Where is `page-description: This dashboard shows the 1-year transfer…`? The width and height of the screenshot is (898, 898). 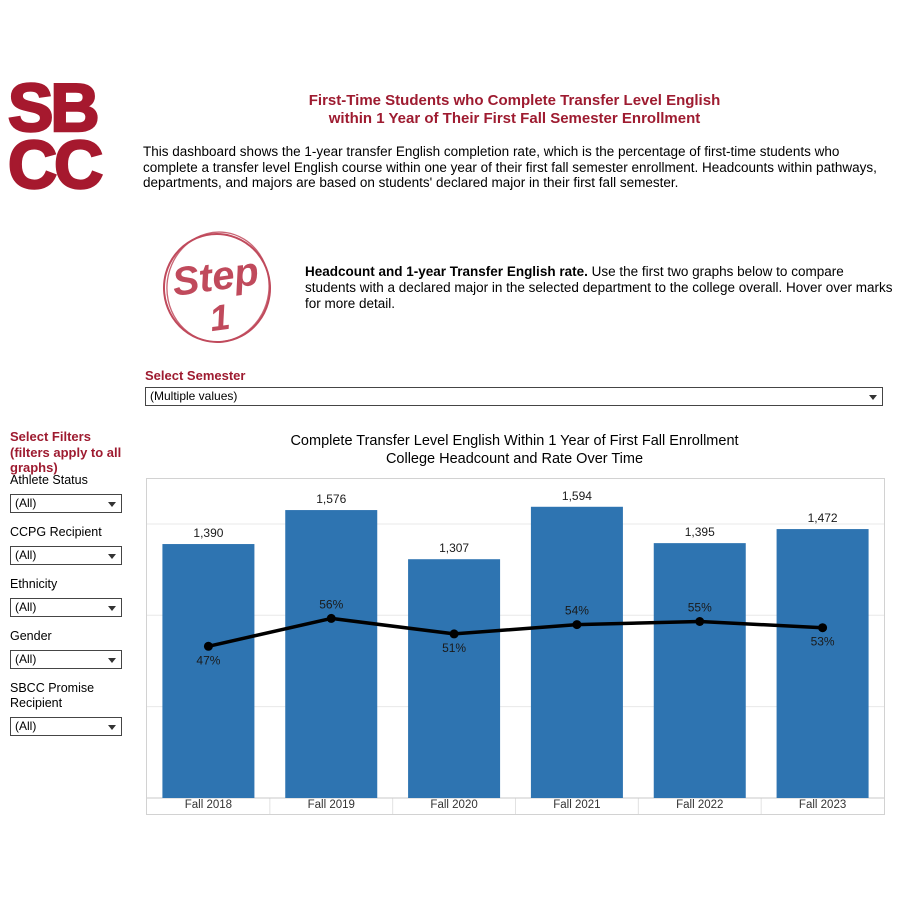 page-description: This dashboard shows the 1-year transfer… is located at coordinates (510, 167).